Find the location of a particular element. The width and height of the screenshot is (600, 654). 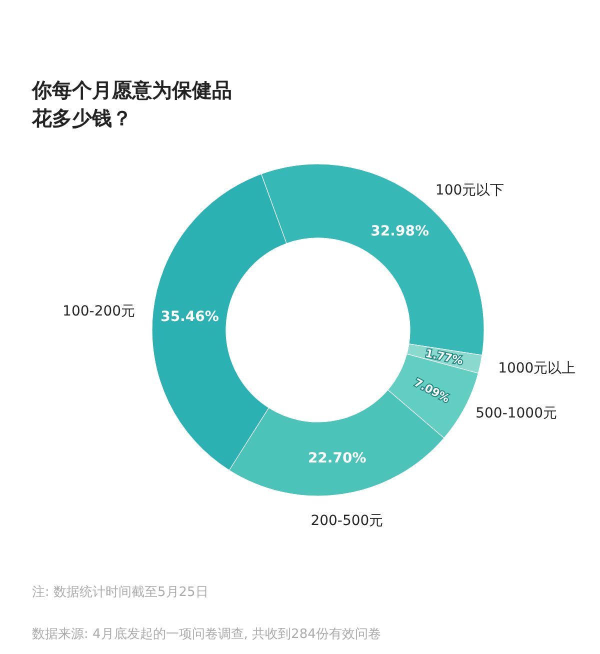

source-note: 数据来源: 4月底发起的一项问卷调查, 共收到284份有效问卷 is located at coordinates (206, 634).